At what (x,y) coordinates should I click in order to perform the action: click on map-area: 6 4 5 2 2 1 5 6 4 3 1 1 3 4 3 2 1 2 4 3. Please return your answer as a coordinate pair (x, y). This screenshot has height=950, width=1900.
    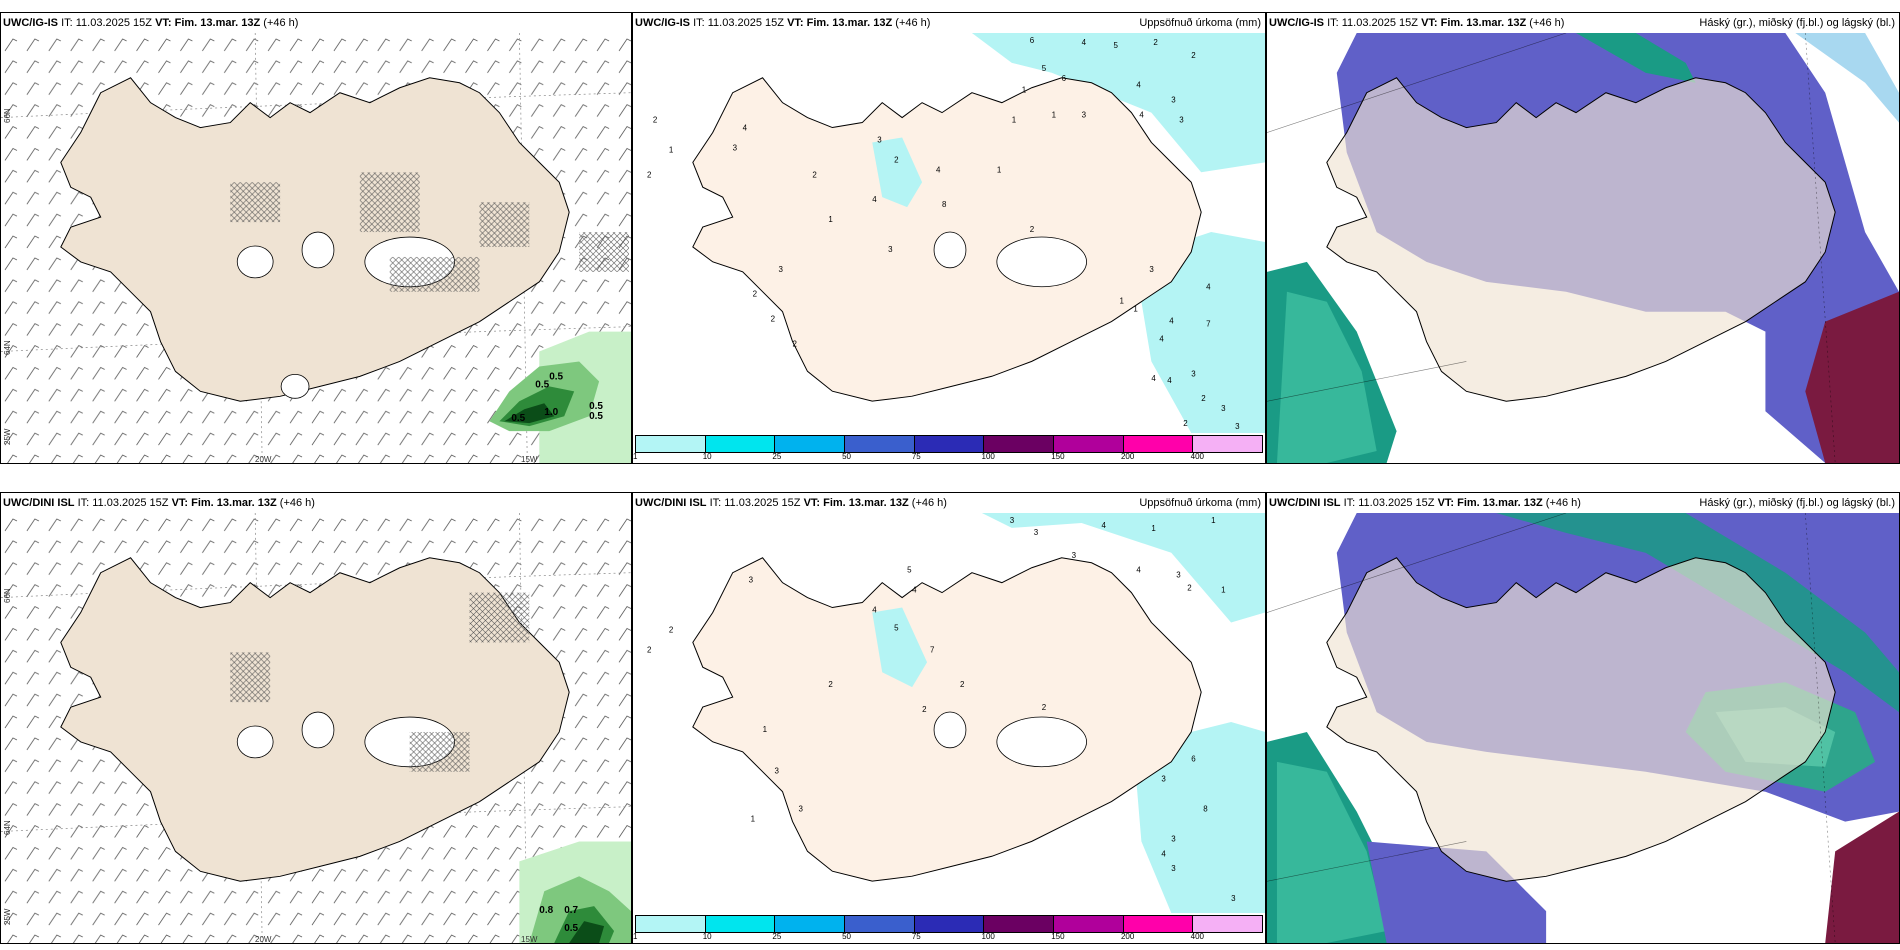
    Looking at the image, I should click on (949, 233).